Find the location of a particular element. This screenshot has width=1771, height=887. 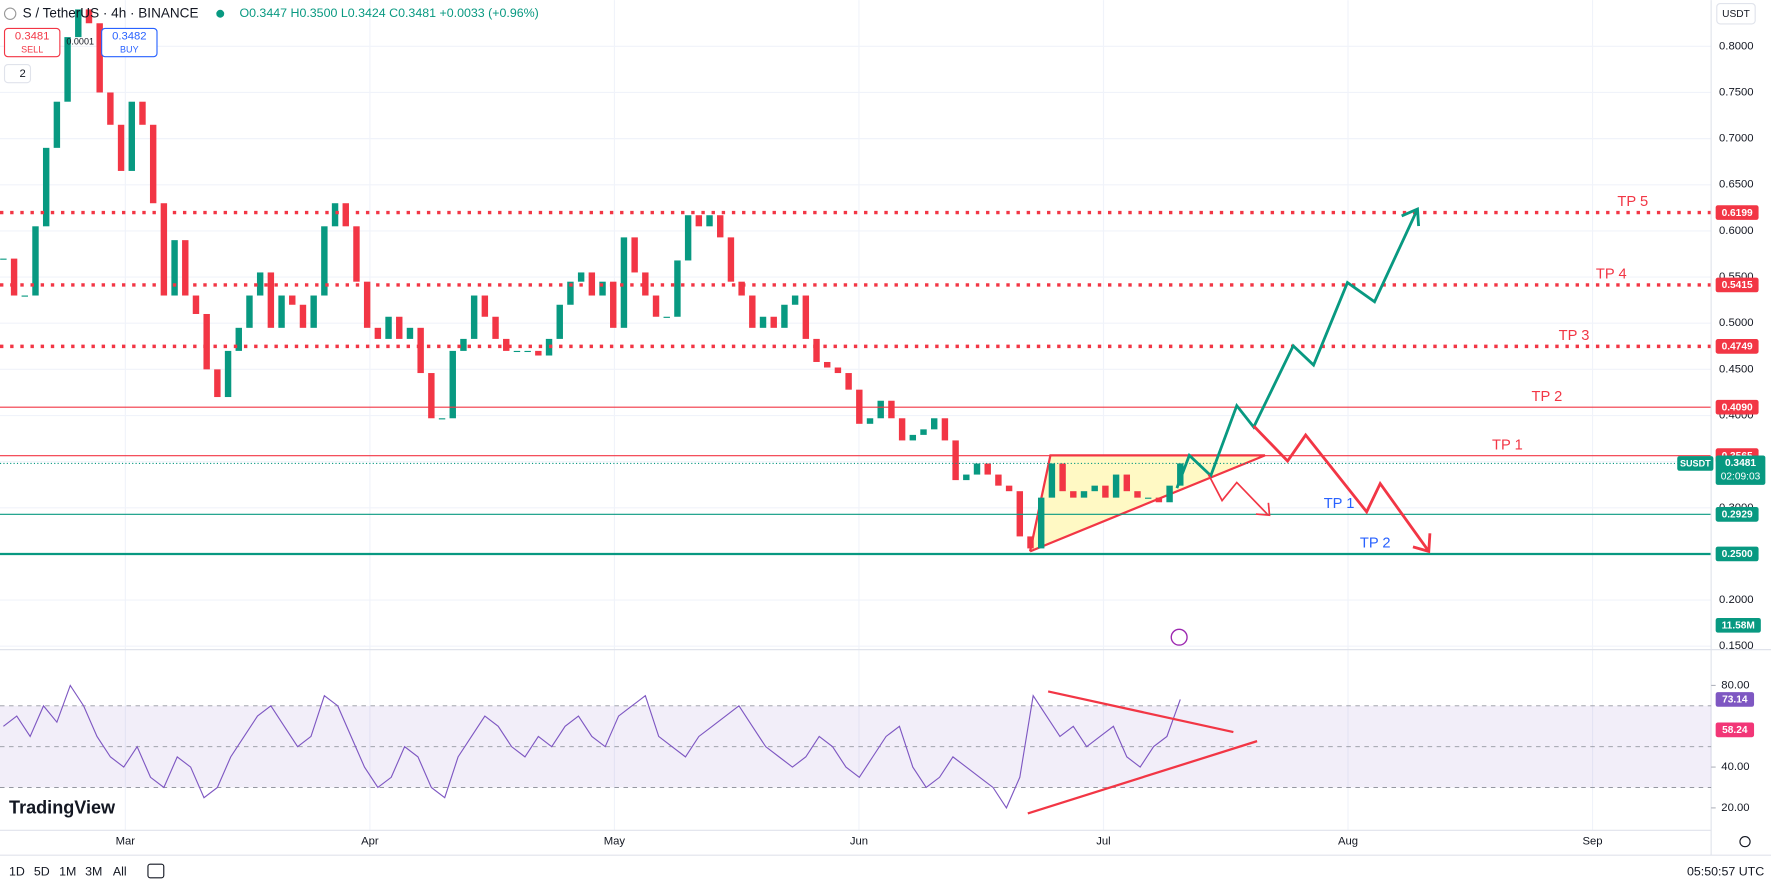

y-tick-label: 0.6000 is located at coordinates (1736, 231).